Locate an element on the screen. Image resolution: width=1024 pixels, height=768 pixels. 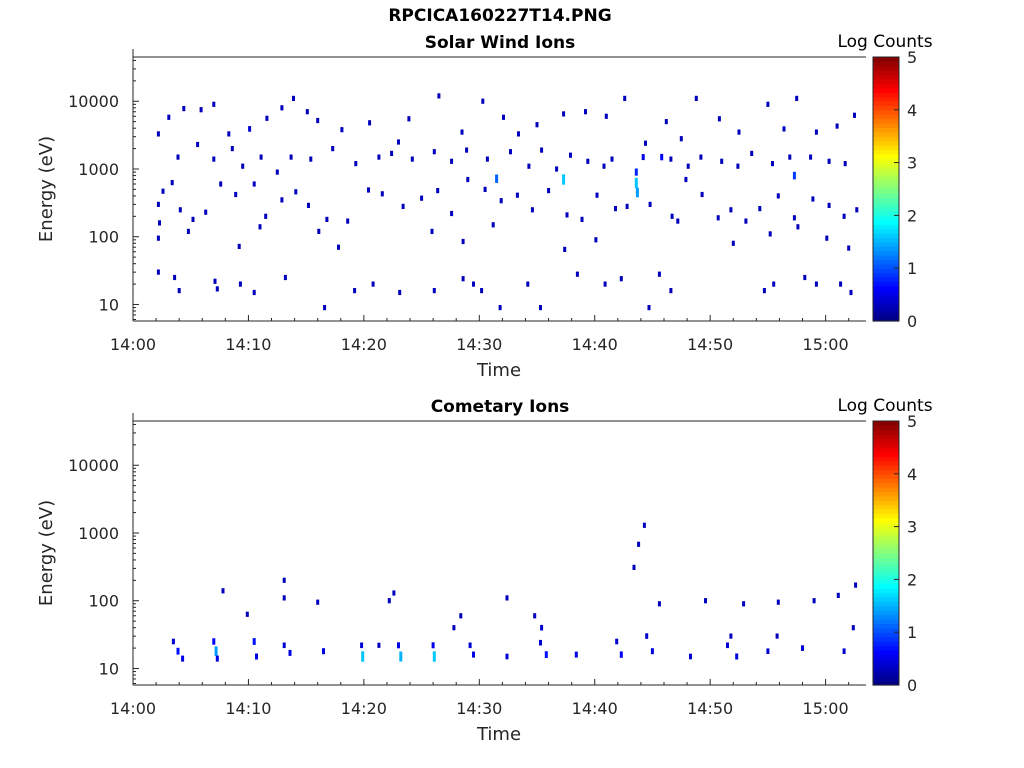
colorbar-tick-label: 5 is located at coordinates (912, 421).